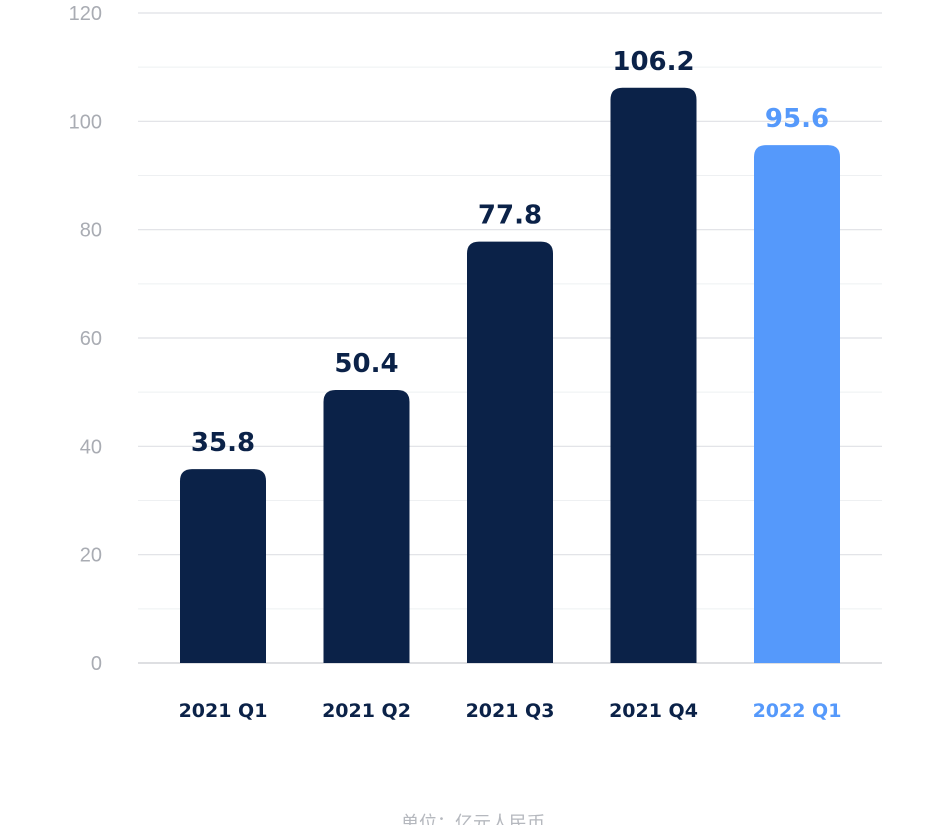 This screenshot has width=946, height=825. What do you see at coordinates (510, 452) in the screenshot?
I see `bar-2021-q3` at bounding box center [510, 452].